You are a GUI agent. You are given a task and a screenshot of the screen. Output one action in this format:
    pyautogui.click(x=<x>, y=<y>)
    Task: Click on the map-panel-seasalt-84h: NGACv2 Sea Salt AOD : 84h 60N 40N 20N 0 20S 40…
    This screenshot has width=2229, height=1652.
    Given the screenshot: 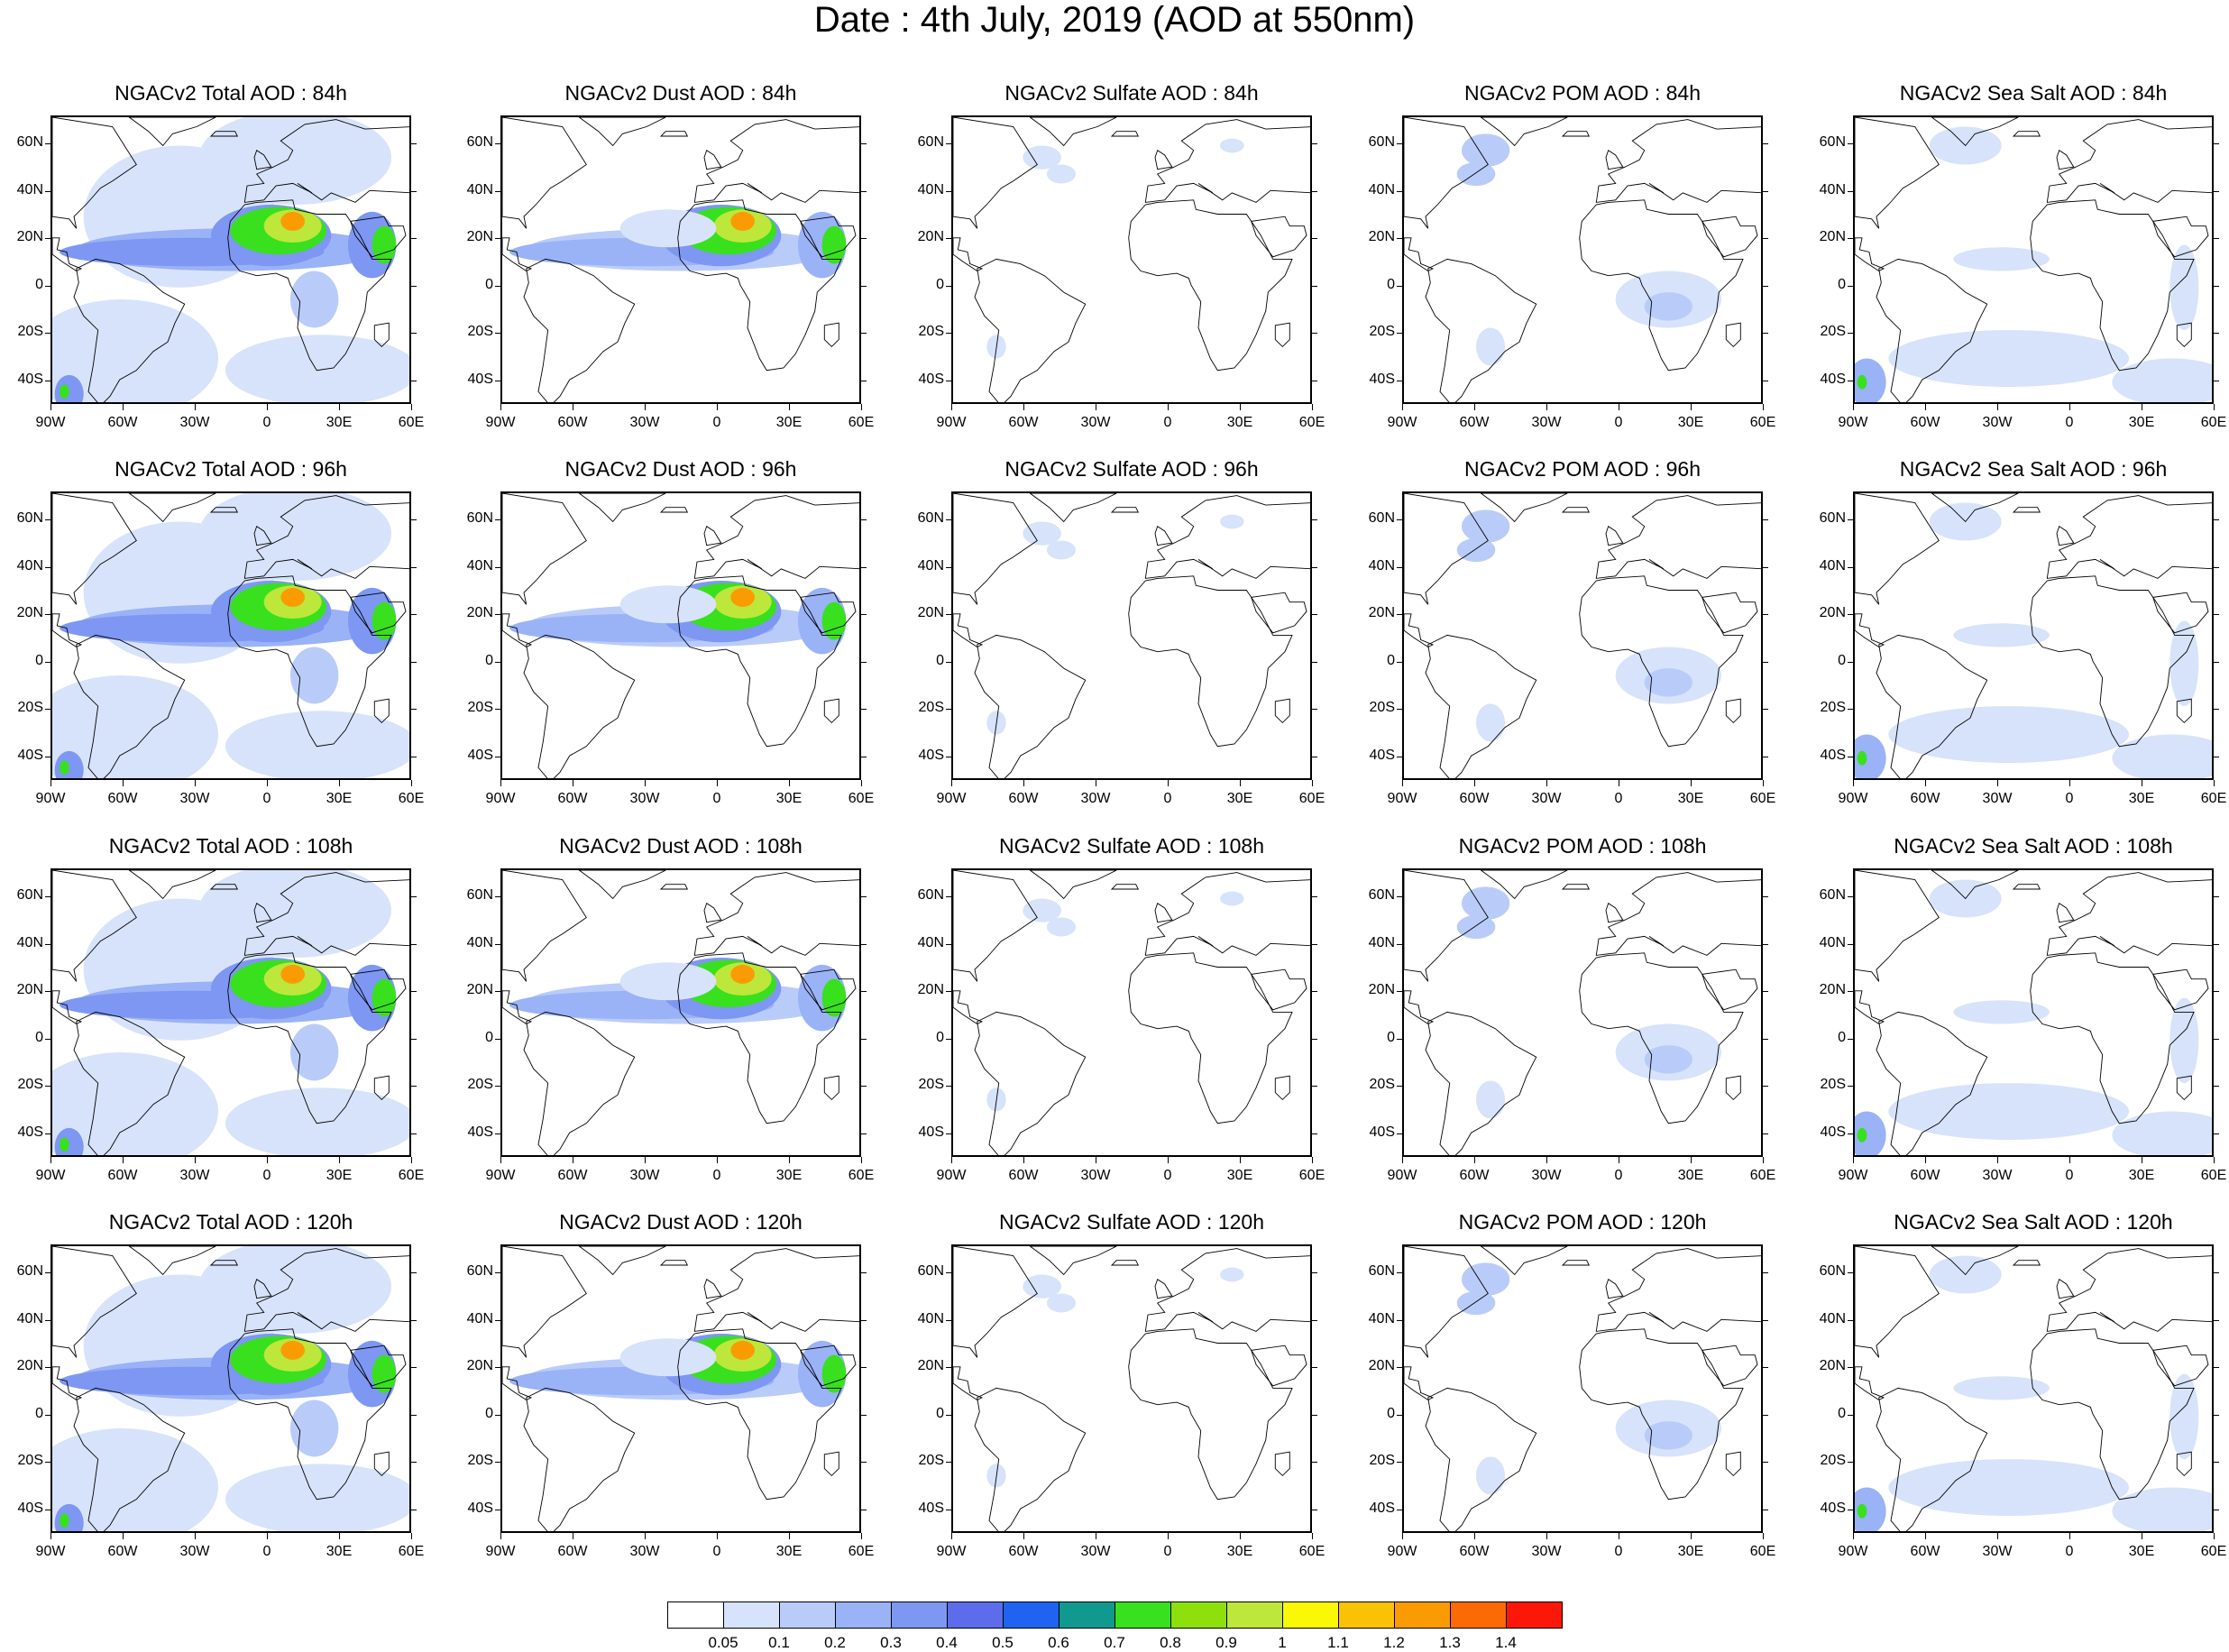 What is the action you would take?
    pyautogui.click(x=2015, y=260)
    